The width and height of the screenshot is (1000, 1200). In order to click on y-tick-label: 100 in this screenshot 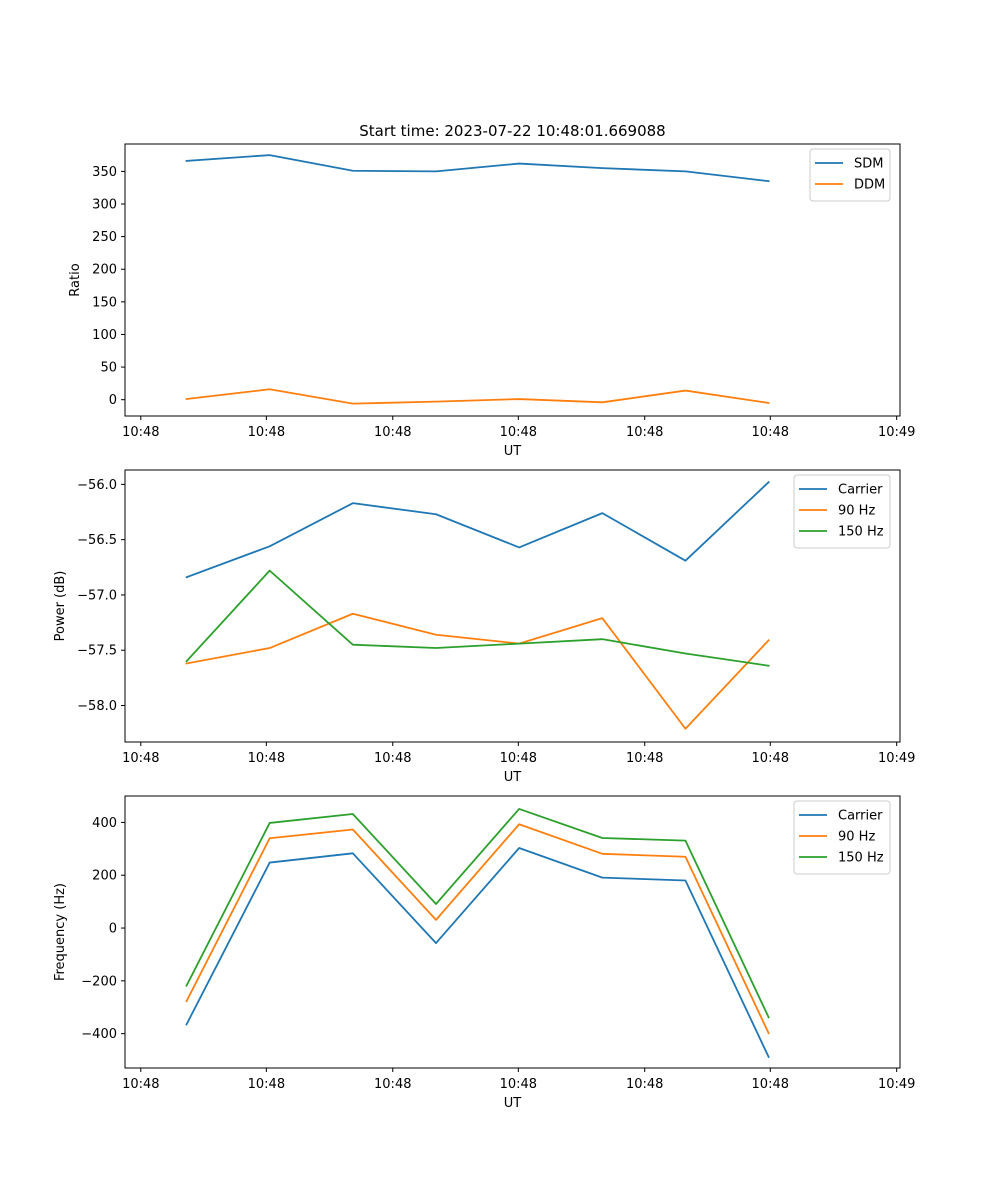, I will do `click(104, 335)`.